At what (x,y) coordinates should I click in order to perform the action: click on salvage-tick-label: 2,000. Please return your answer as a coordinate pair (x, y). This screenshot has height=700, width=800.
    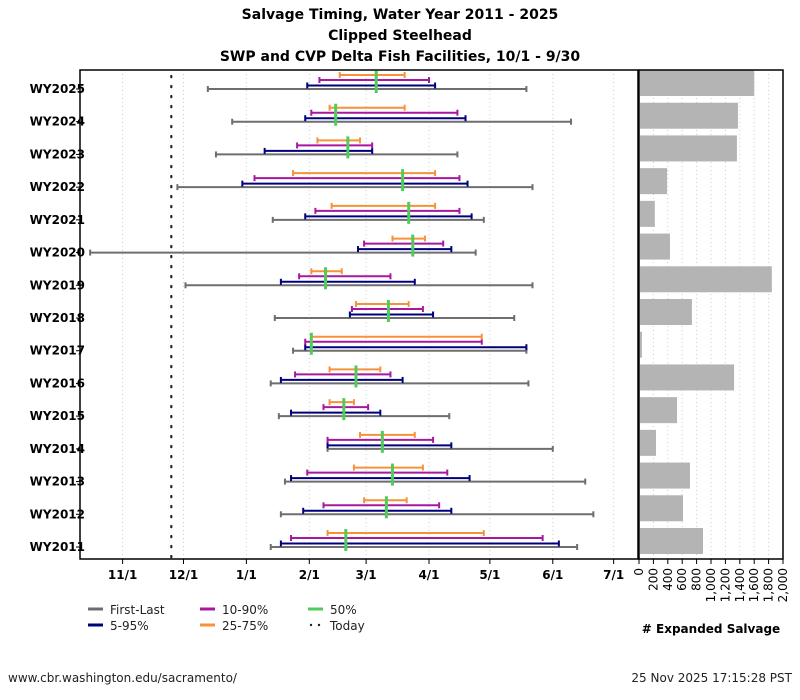
    Looking at the image, I should click on (783, 585).